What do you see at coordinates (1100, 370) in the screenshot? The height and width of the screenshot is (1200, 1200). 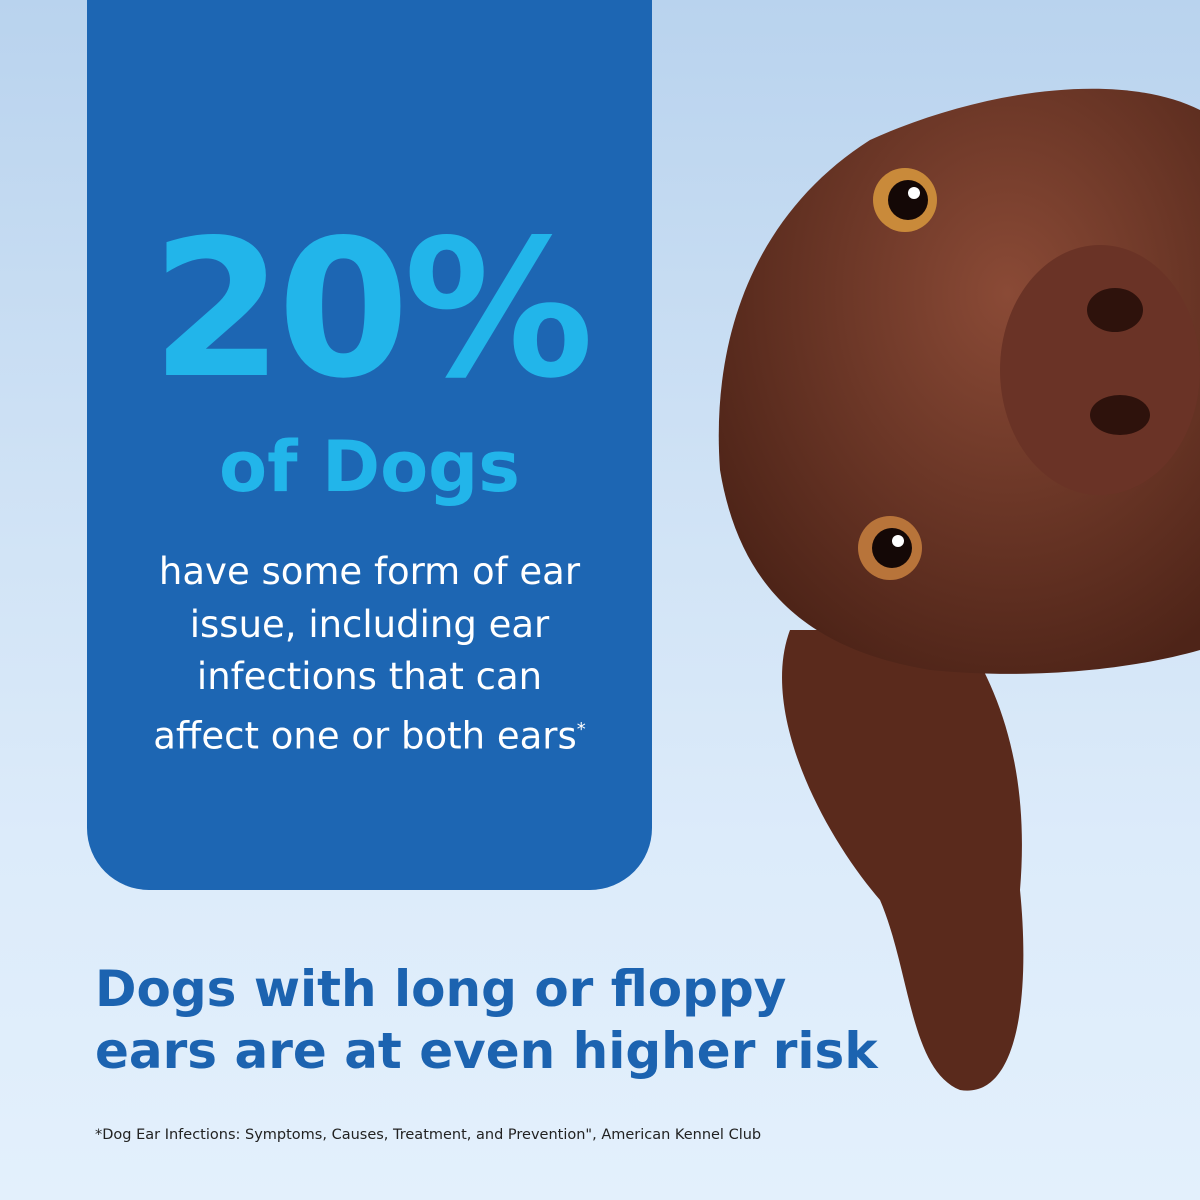 I see `dog-nose` at bounding box center [1100, 370].